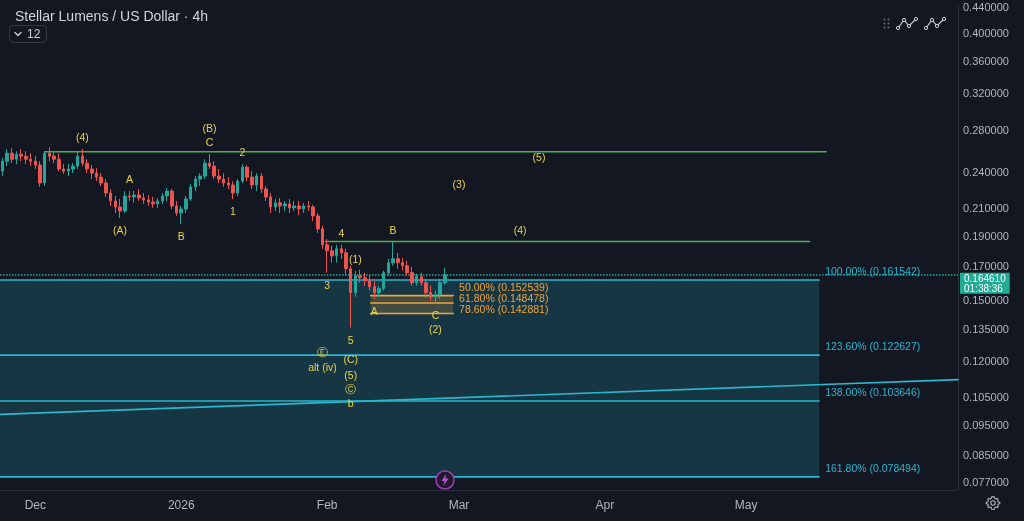 Image resolution: width=1024 pixels, height=521 pixels. I want to click on series-label: 50.00% (0.152539), so click(504, 286).